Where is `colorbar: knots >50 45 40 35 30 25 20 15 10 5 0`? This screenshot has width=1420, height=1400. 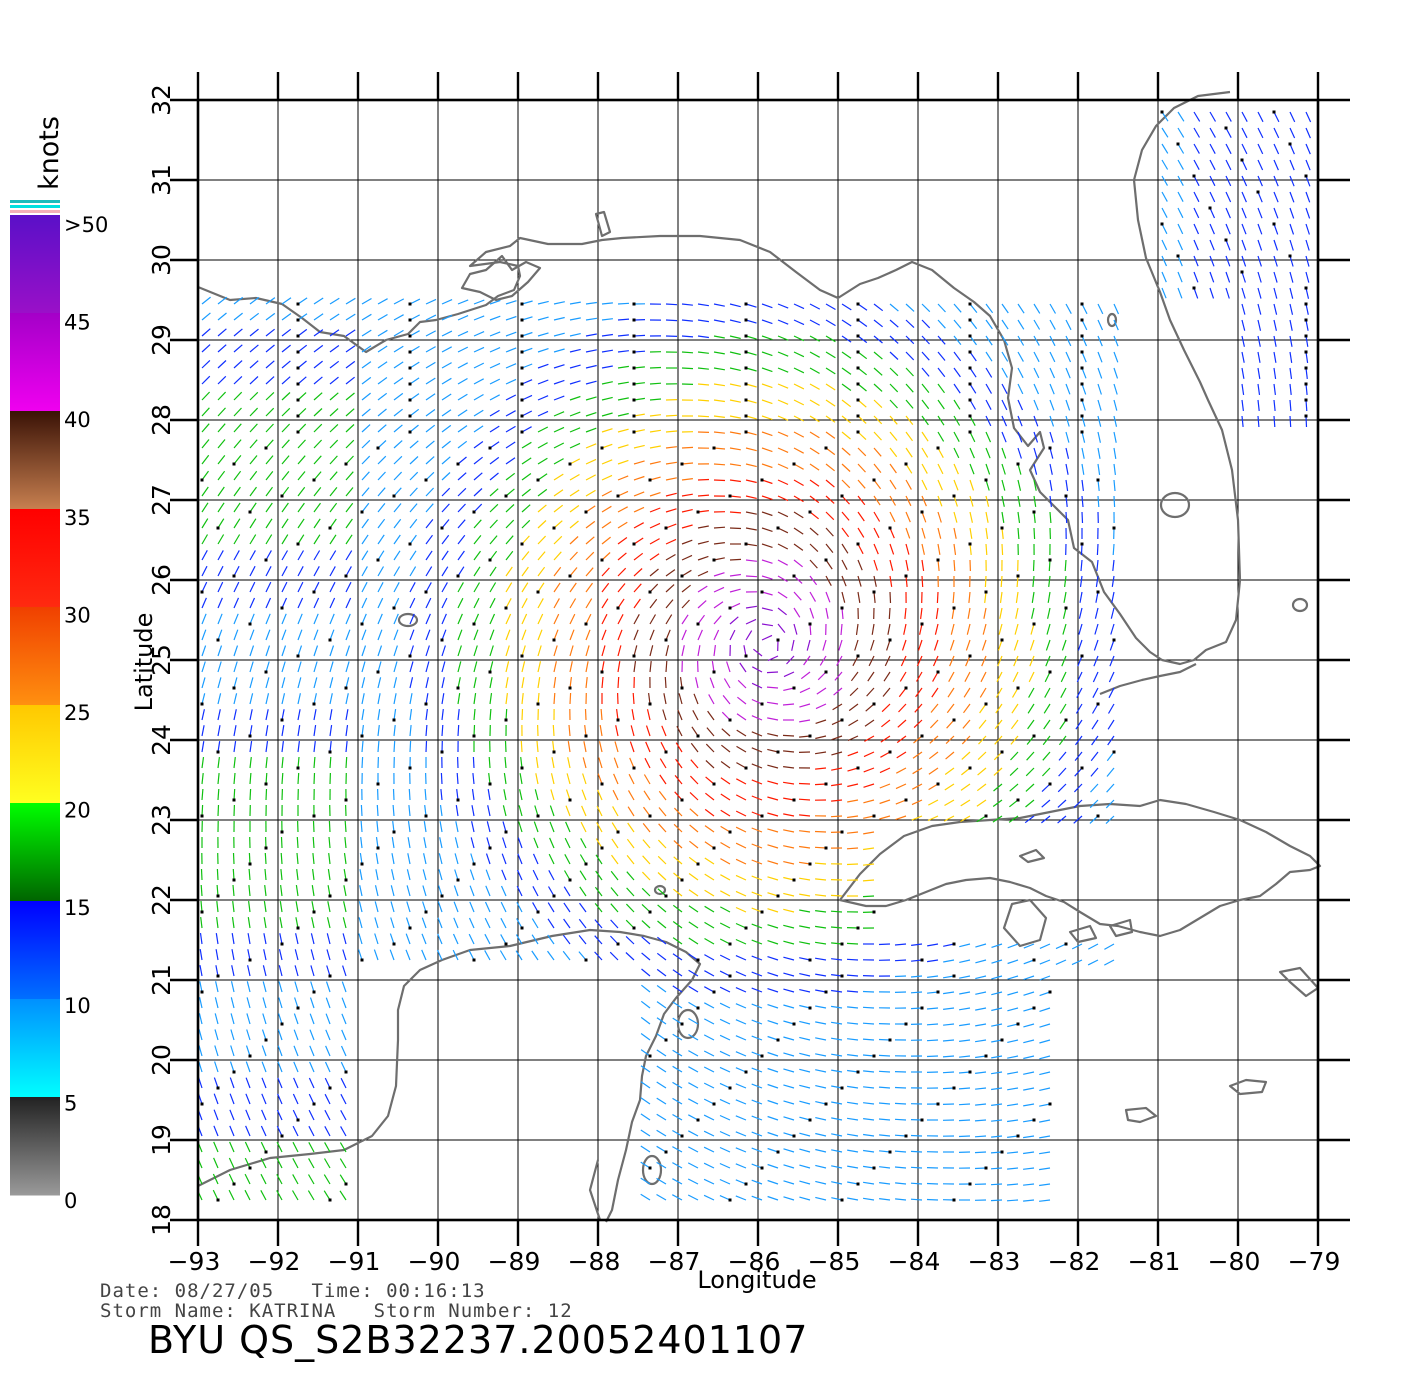
colorbar: knots >50 45 40 35 30 25 20 15 10 5 0 is located at coordinates (59, 664).